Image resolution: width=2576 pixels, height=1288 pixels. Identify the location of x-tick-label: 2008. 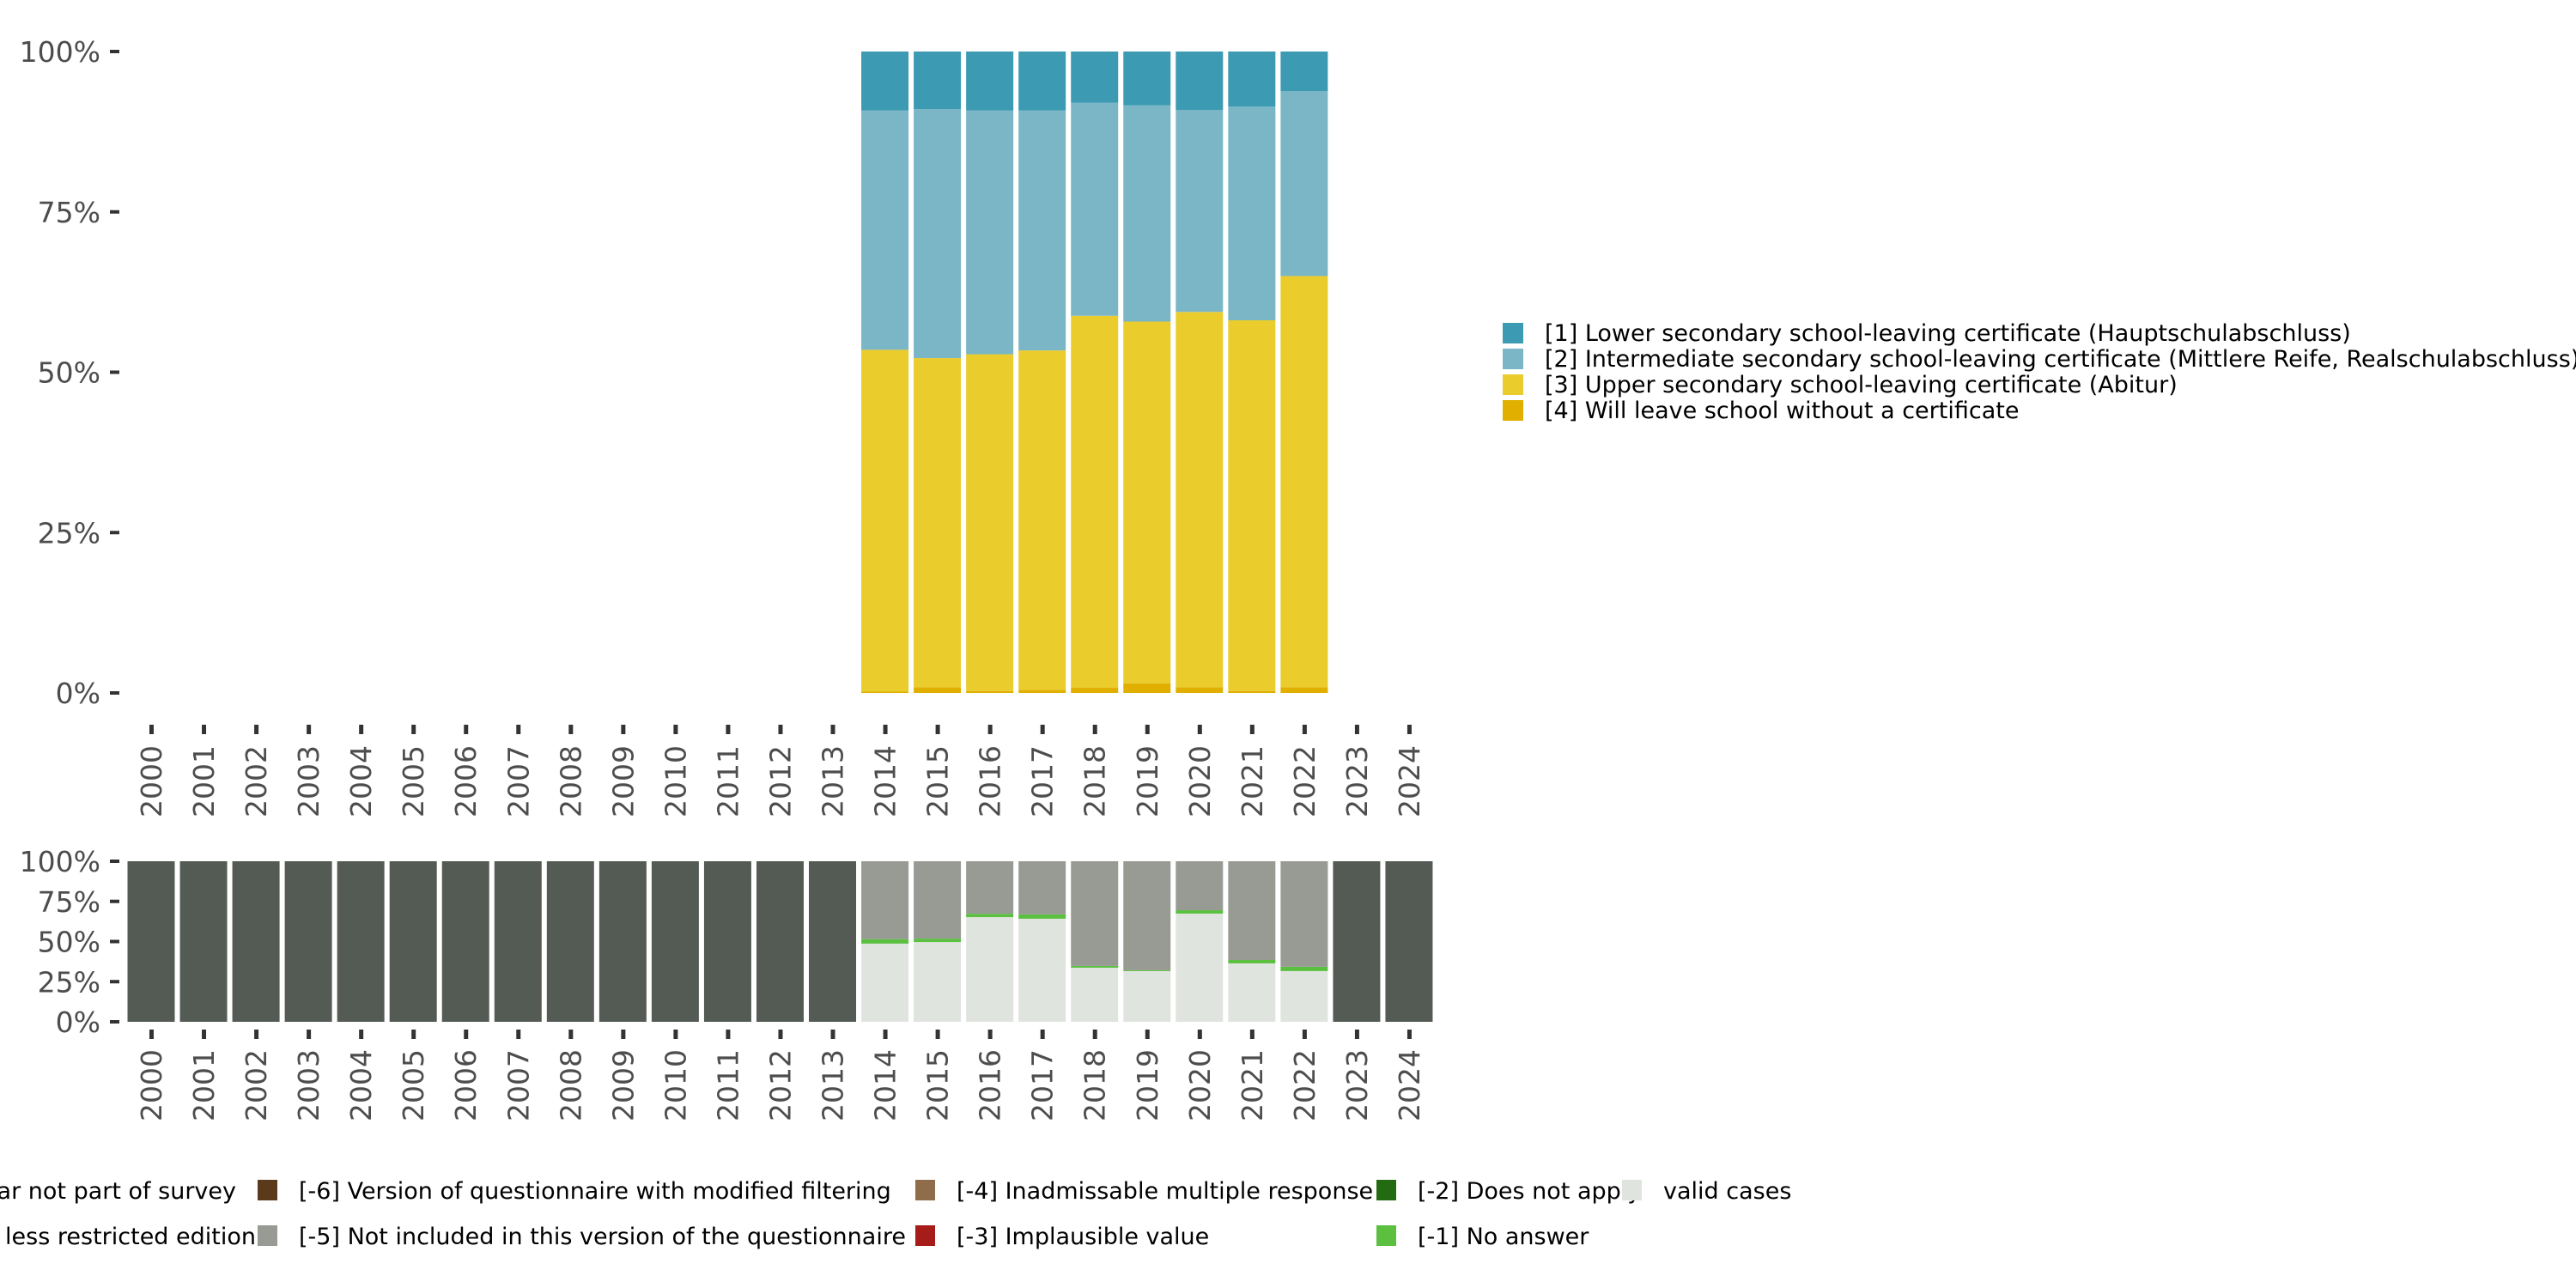
(570, 1085).